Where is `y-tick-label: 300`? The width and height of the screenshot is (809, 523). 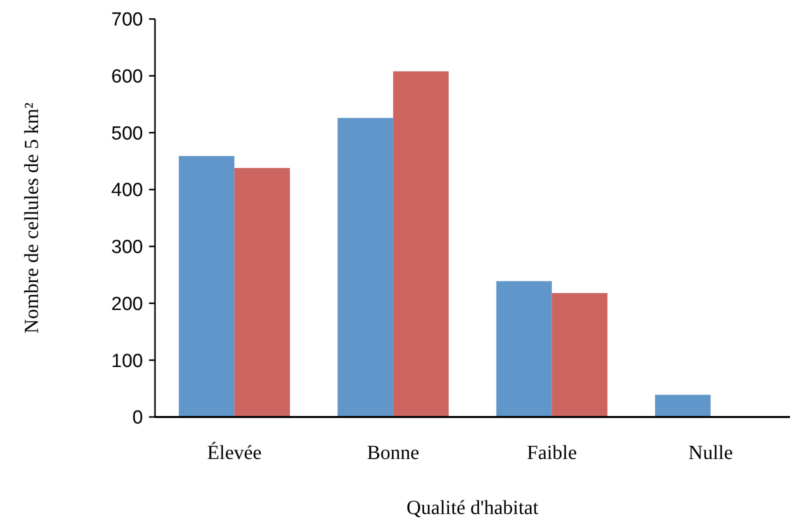
y-tick-label: 300 is located at coordinates (127, 247).